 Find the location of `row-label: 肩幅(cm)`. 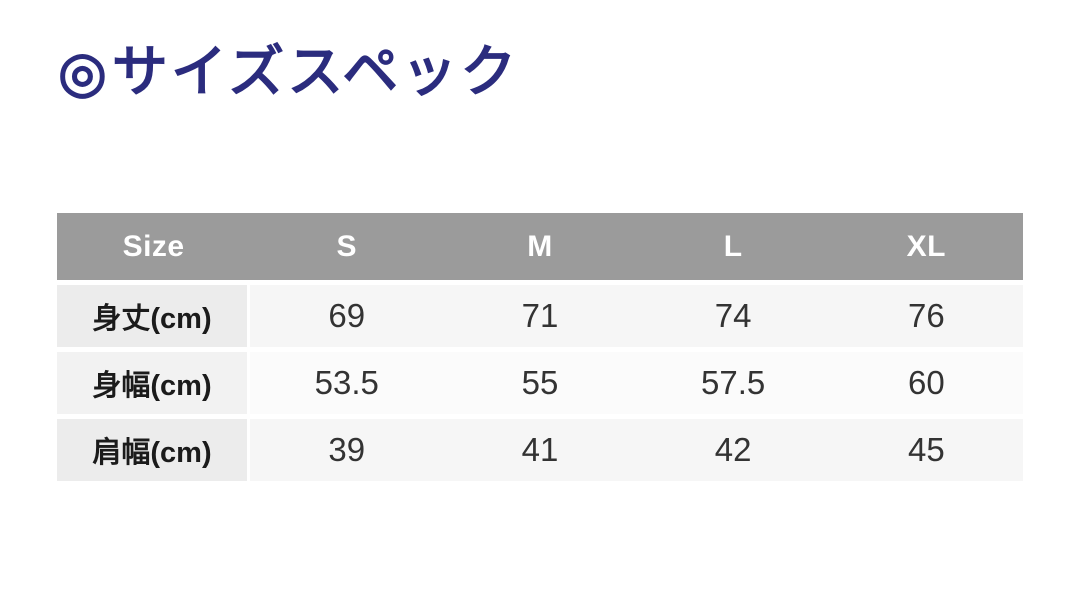

row-label: 肩幅(cm) is located at coordinates (152, 450).